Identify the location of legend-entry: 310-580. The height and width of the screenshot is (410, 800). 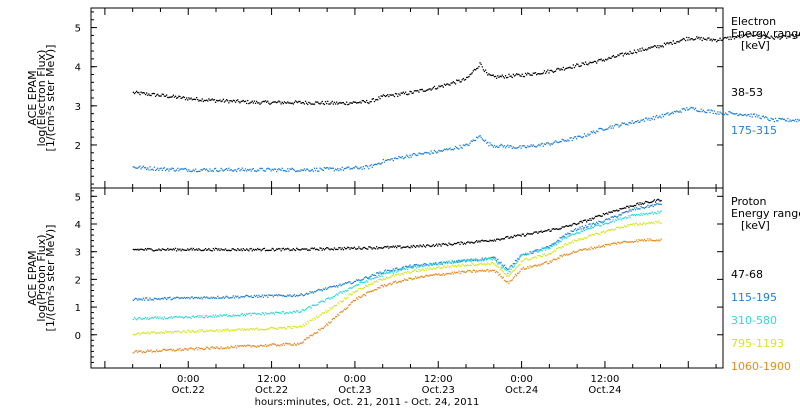
(754, 320).